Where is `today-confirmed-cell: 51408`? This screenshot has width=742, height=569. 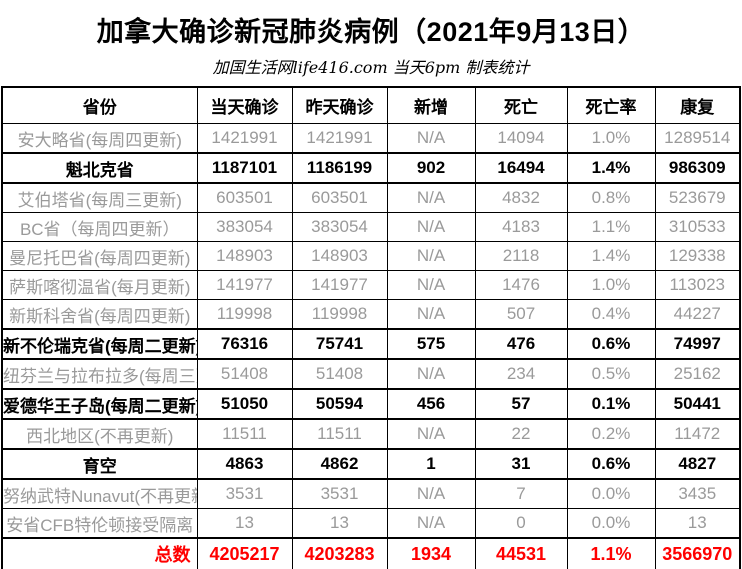
today-confirmed-cell: 51408 is located at coordinates (244, 374).